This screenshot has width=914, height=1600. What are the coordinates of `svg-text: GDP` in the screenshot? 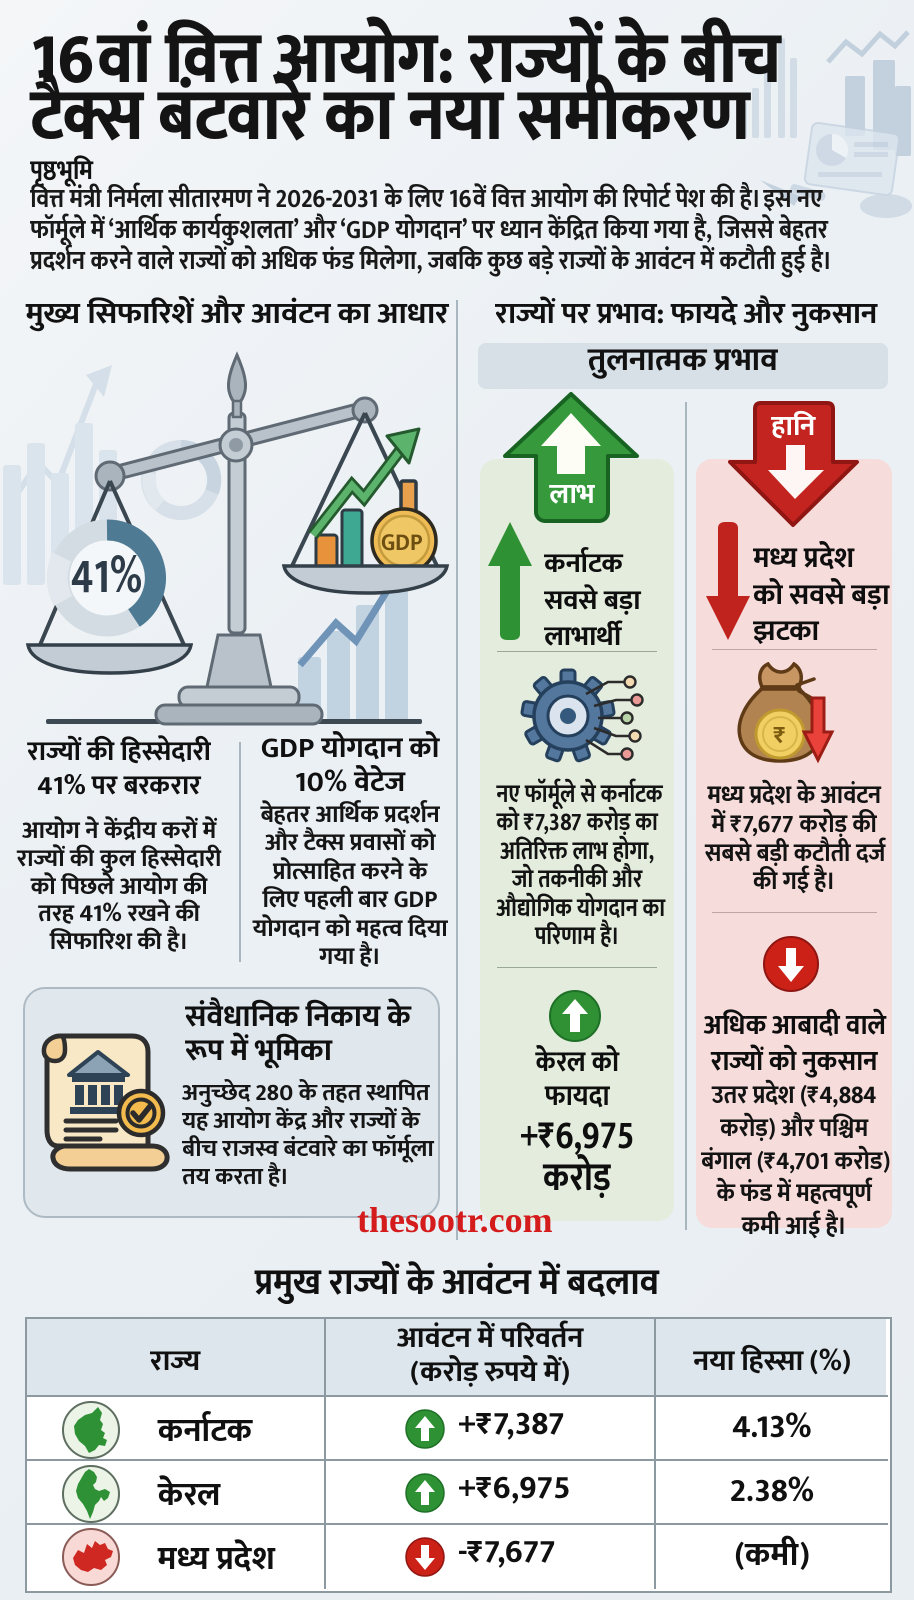 It's located at (402, 543).